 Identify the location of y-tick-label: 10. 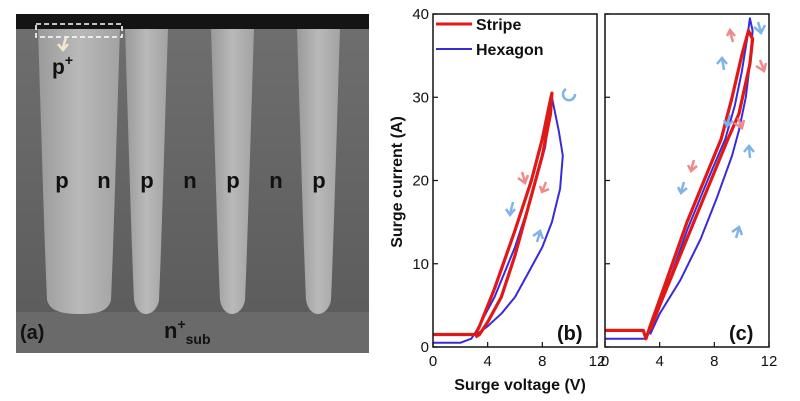
(420, 264).